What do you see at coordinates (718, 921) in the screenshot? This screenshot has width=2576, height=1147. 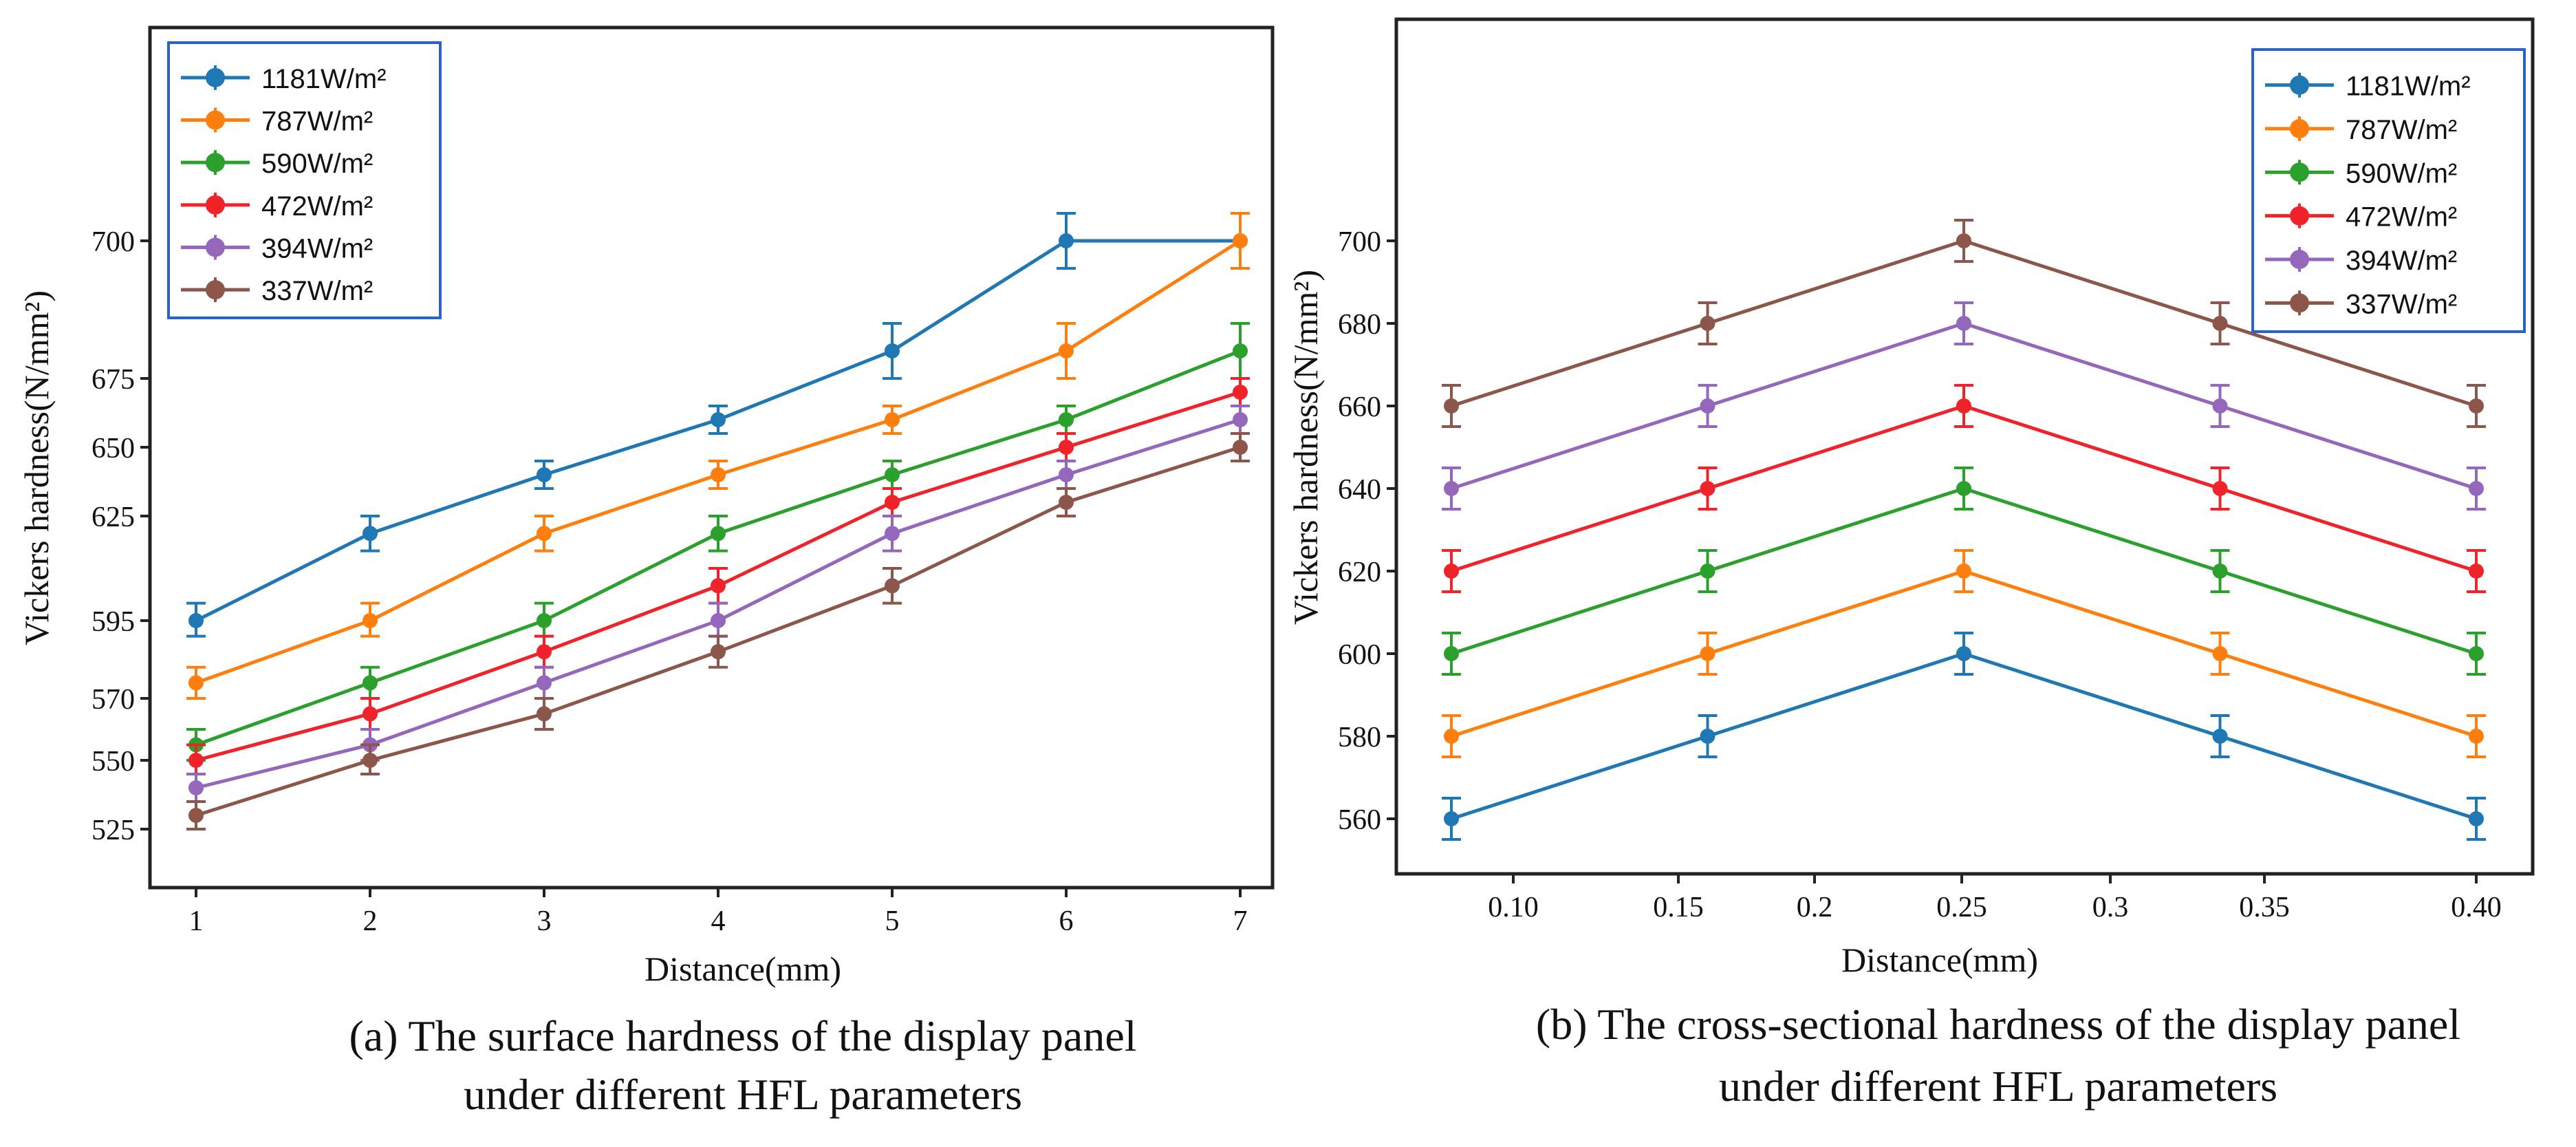 I see `x-tick-label: 4` at bounding box center [718, 921].